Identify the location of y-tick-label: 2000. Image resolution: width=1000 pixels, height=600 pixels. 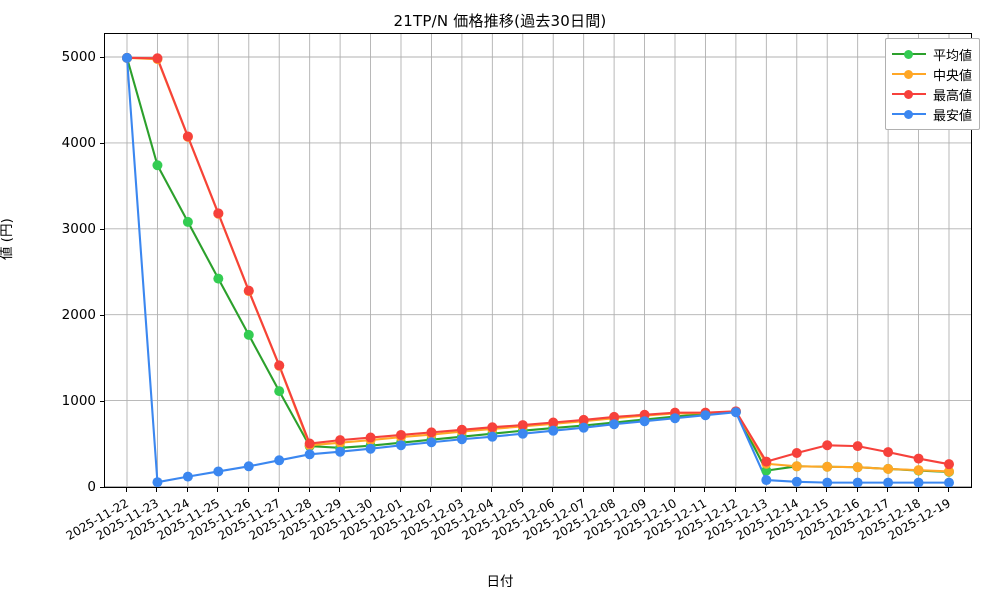
(78, 314).